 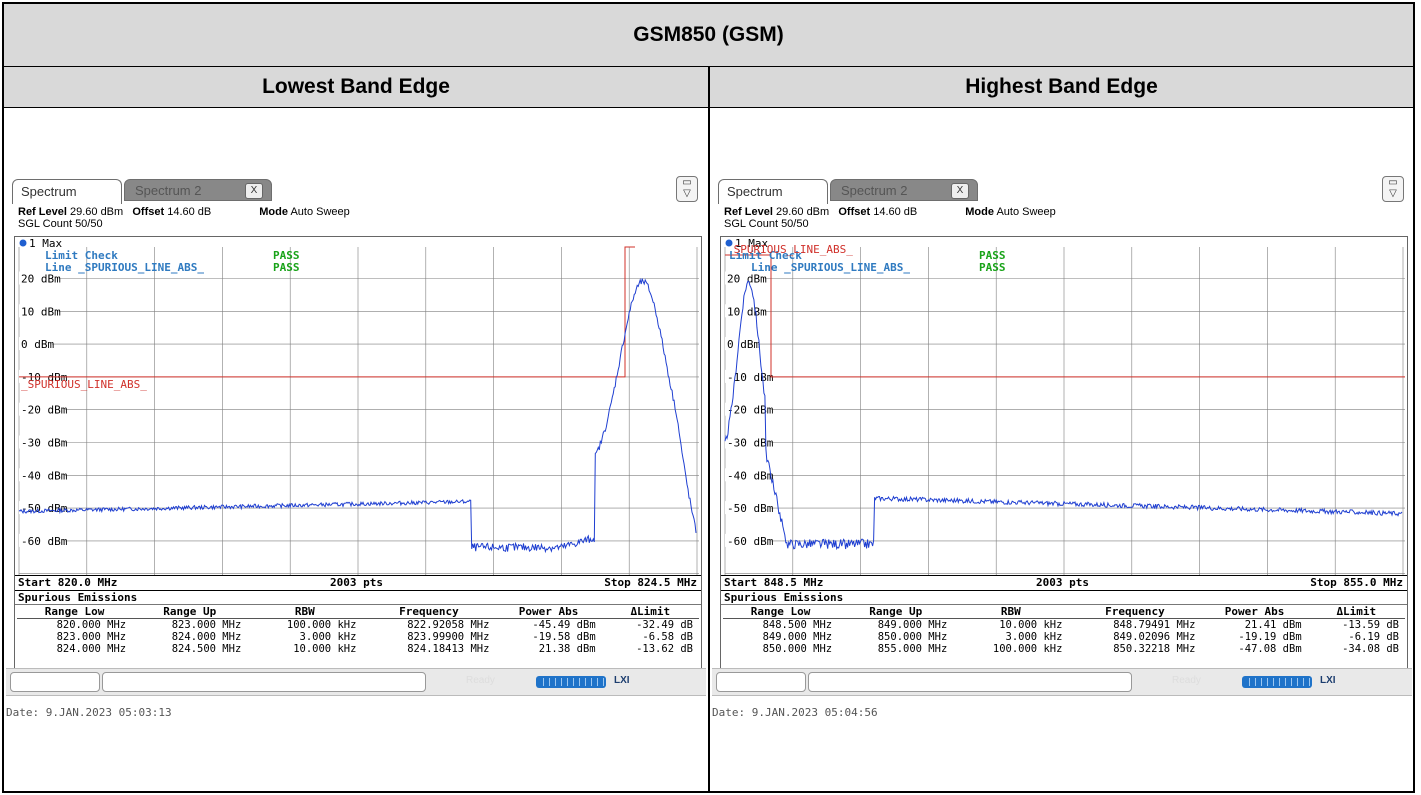 What do you see at coordinates (1270, 637) in the screenshot?
I see `table-cell: -19.19 dBm` at bounding box center [1270, 637].